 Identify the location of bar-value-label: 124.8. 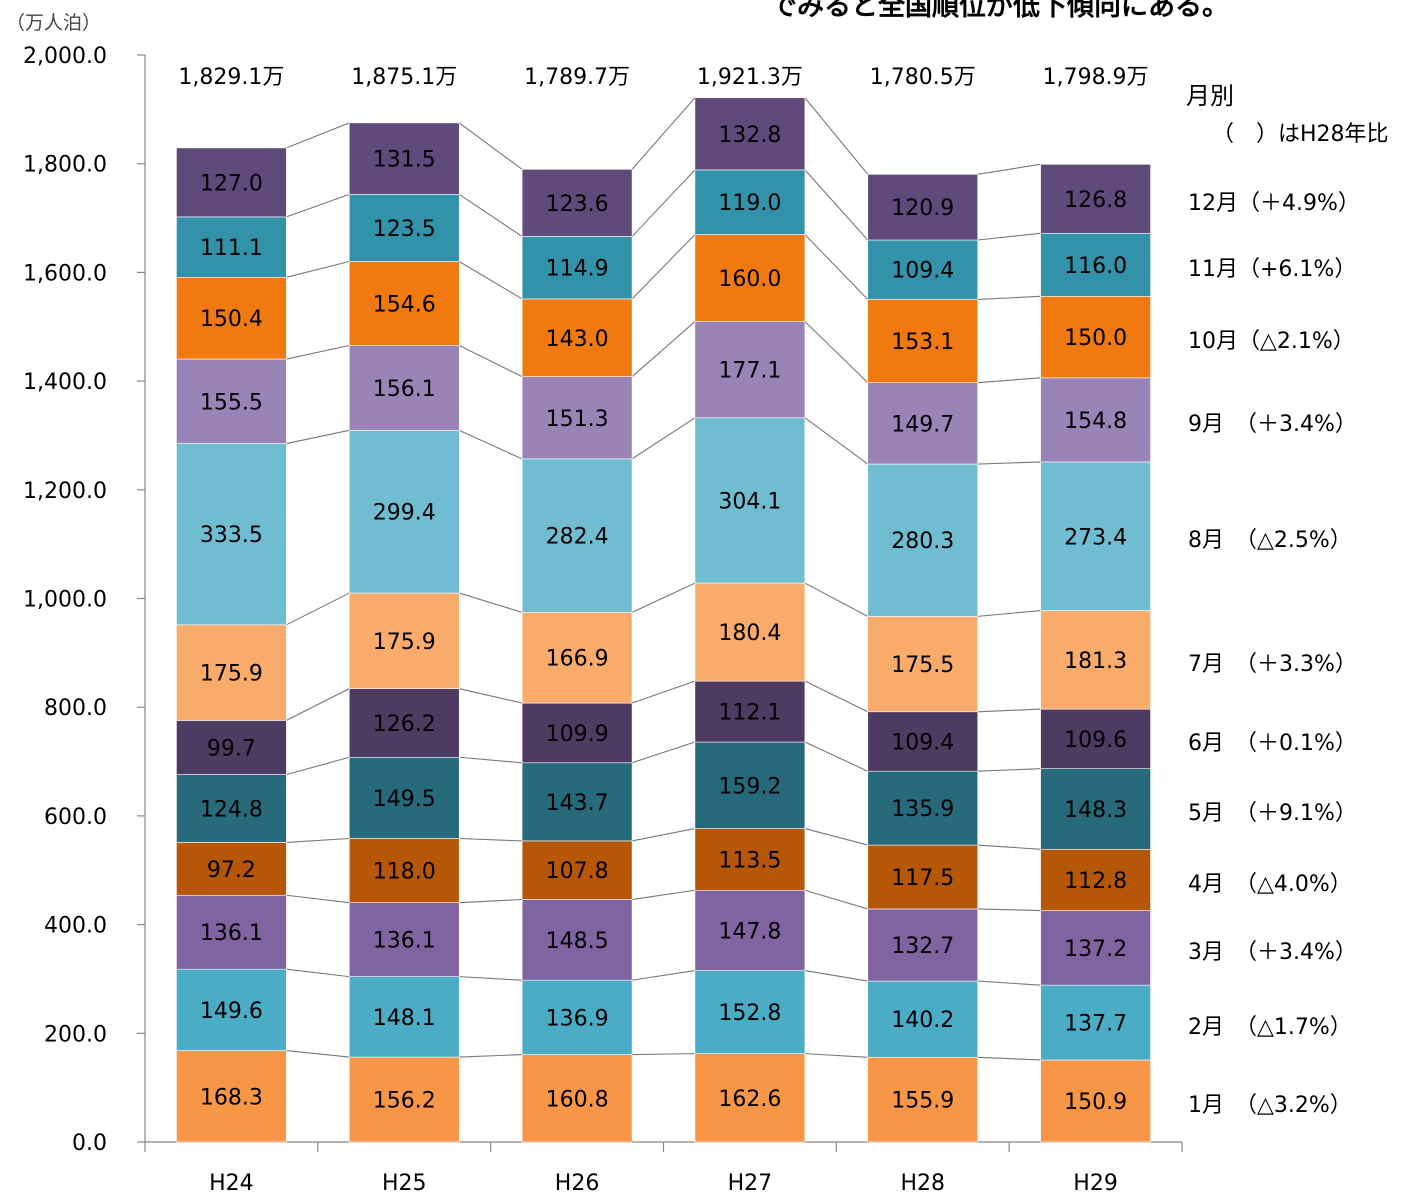
(231, 810).